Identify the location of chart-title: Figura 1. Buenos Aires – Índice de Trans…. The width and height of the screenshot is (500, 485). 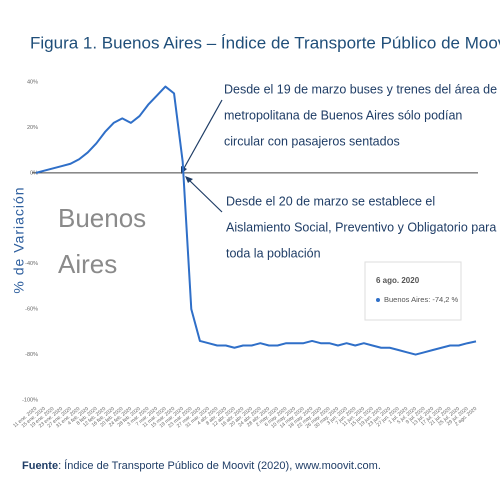
(265, 42).